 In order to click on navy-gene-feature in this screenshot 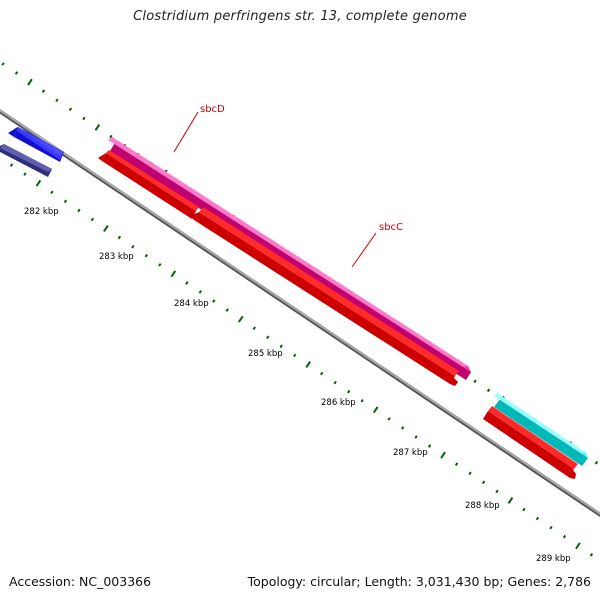, I will do `click(26, 160)`.